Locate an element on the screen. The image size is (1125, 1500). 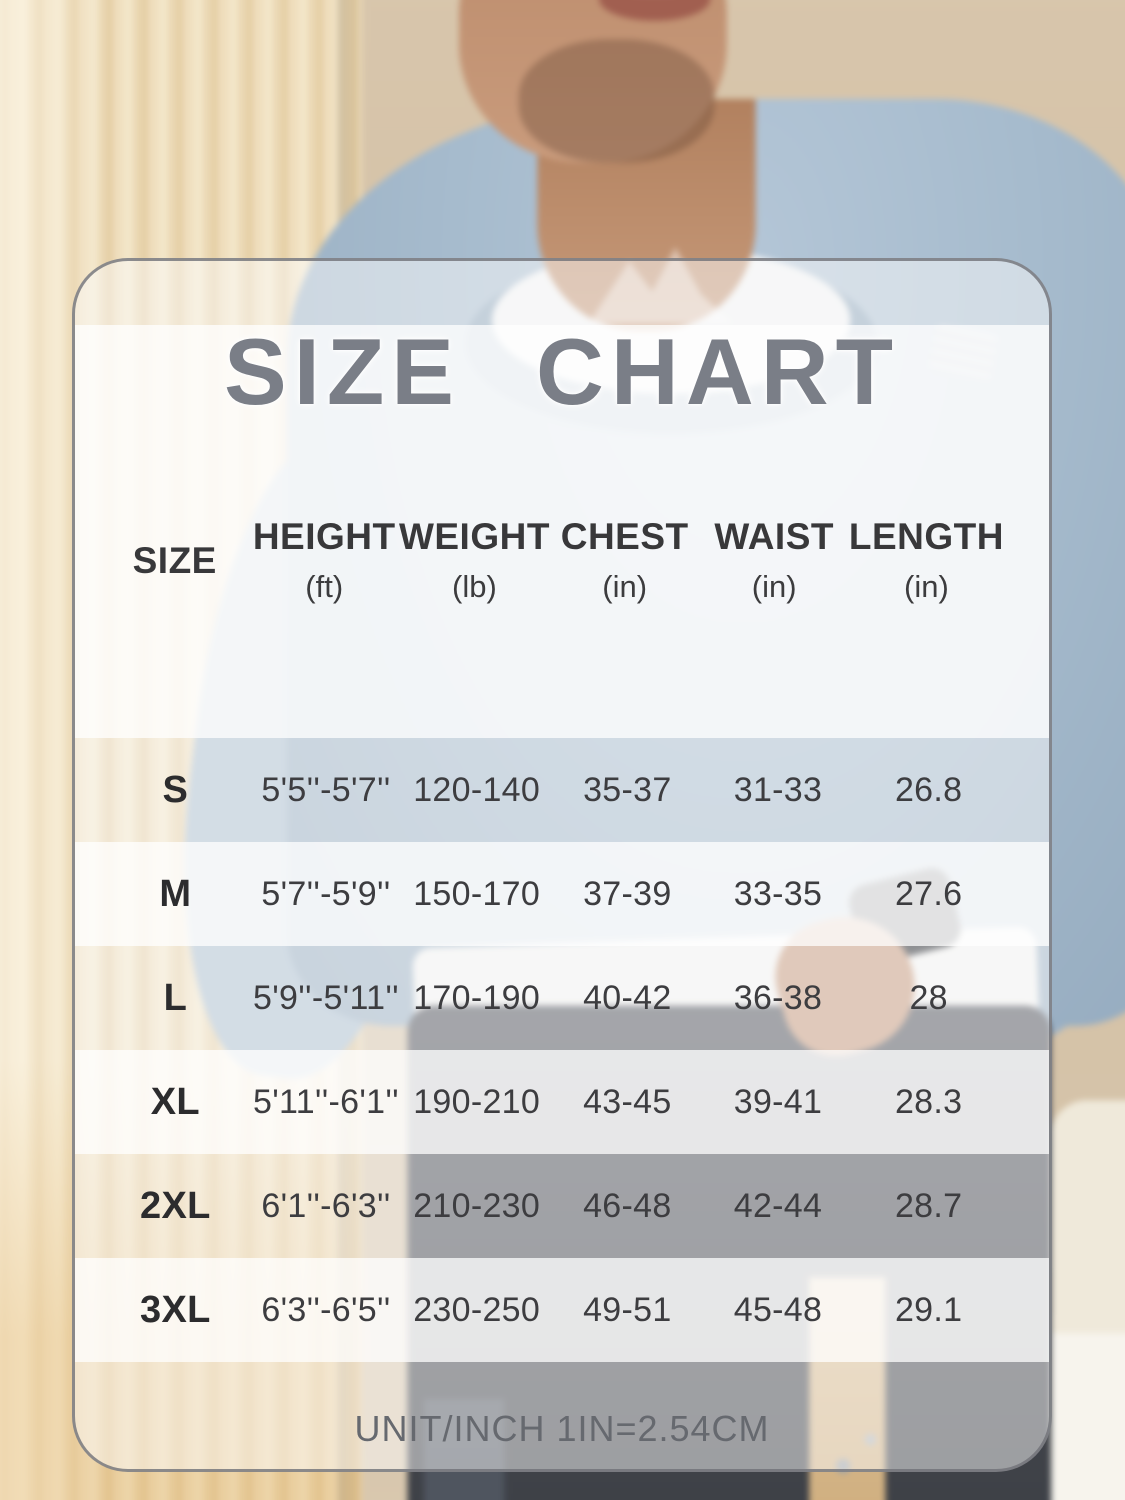
column-label: LENGTH is located at coordinates (926, 536).